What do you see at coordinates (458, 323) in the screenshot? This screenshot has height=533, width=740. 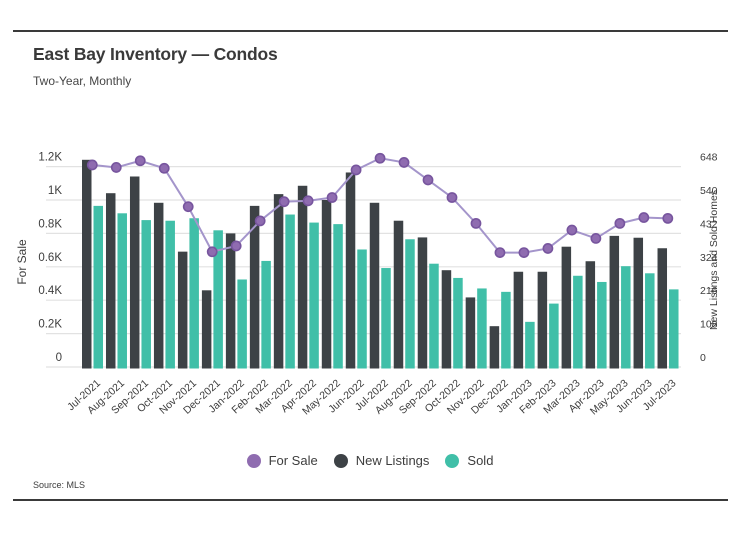 I see `bar-sold-Oct-2022` at bounding box center [458, 323].